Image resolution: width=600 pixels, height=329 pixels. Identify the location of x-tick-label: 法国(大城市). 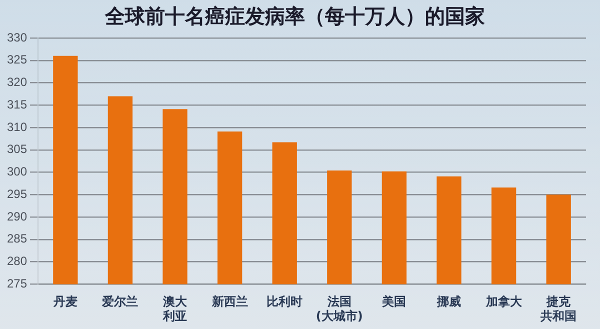
(339, 308).